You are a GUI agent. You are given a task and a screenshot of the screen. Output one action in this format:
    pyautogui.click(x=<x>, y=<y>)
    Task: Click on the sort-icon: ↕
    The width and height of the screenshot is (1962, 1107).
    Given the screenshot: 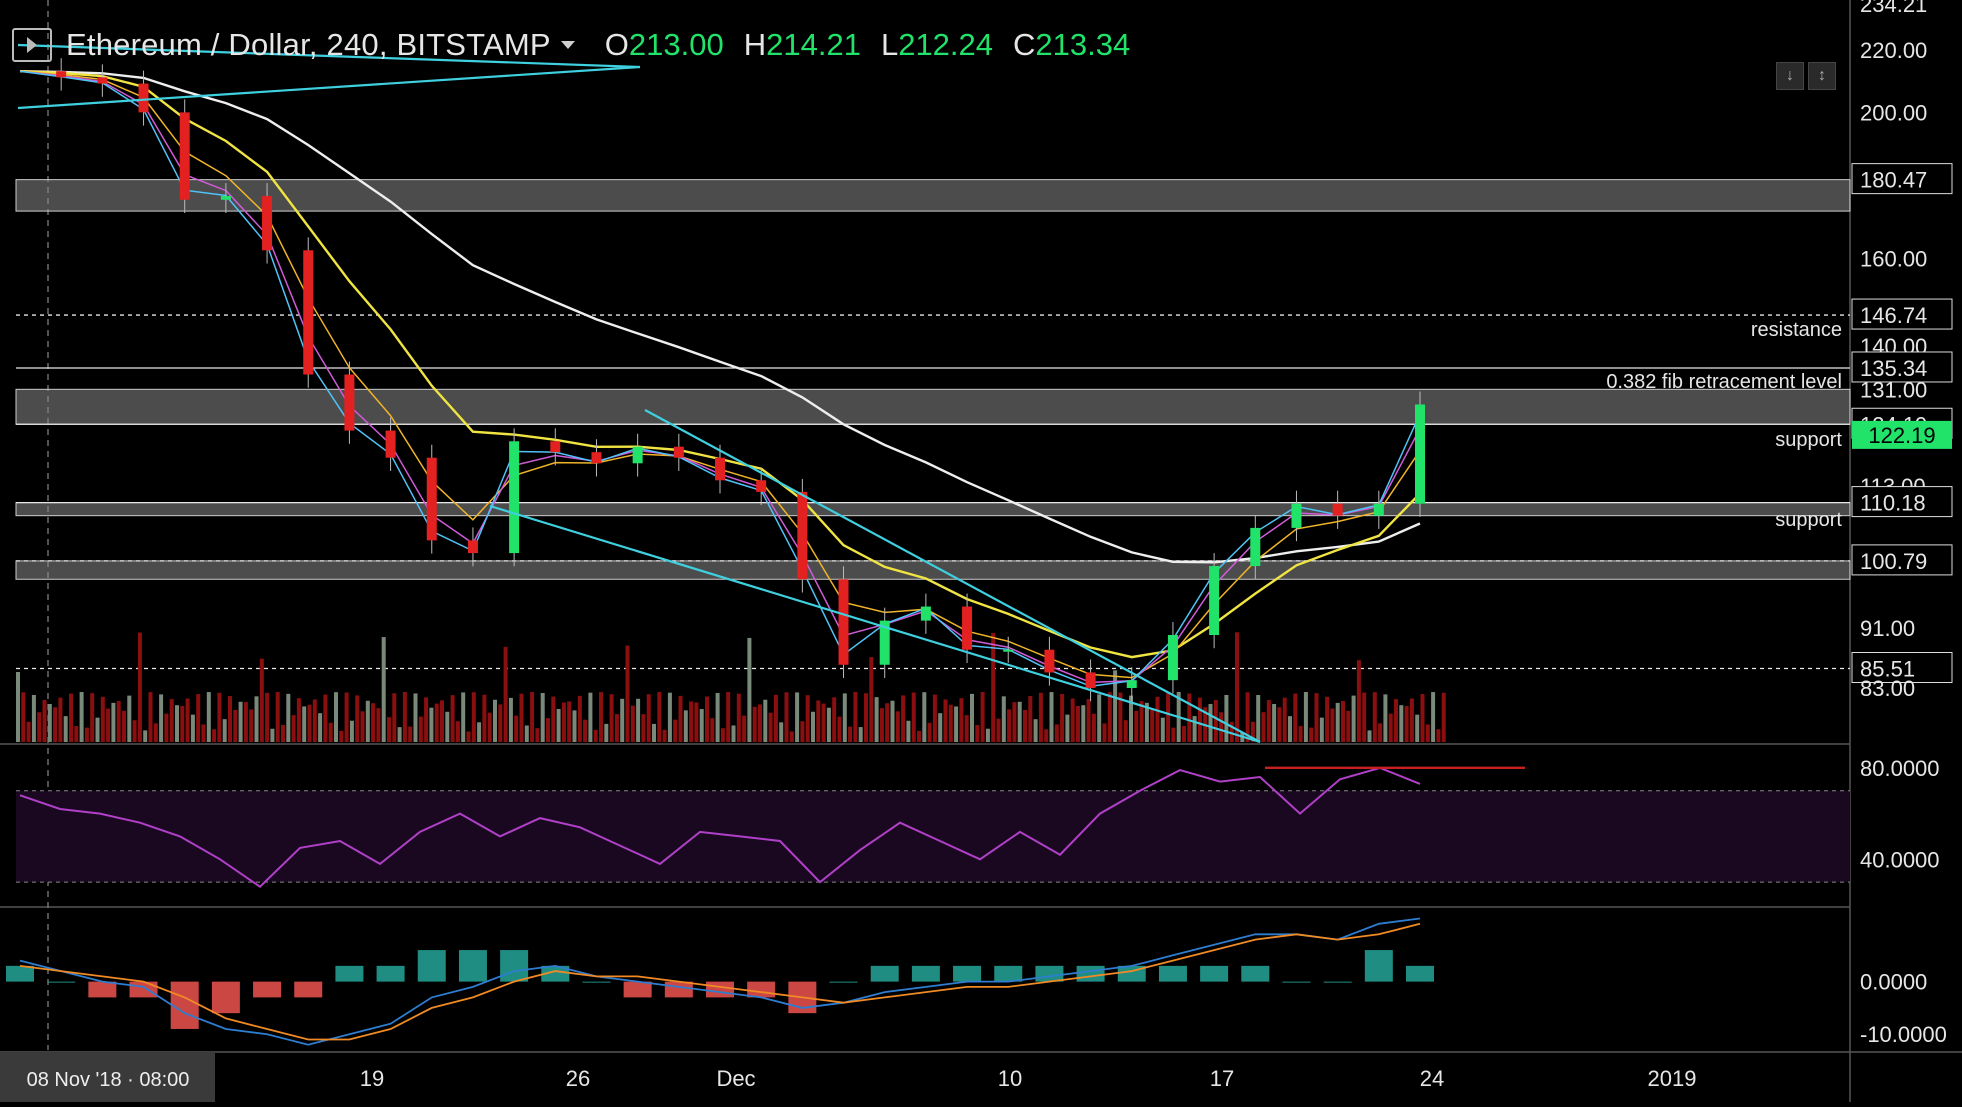 What is the action you would take?
    pyautogui.click(x=1822, y=76)
    